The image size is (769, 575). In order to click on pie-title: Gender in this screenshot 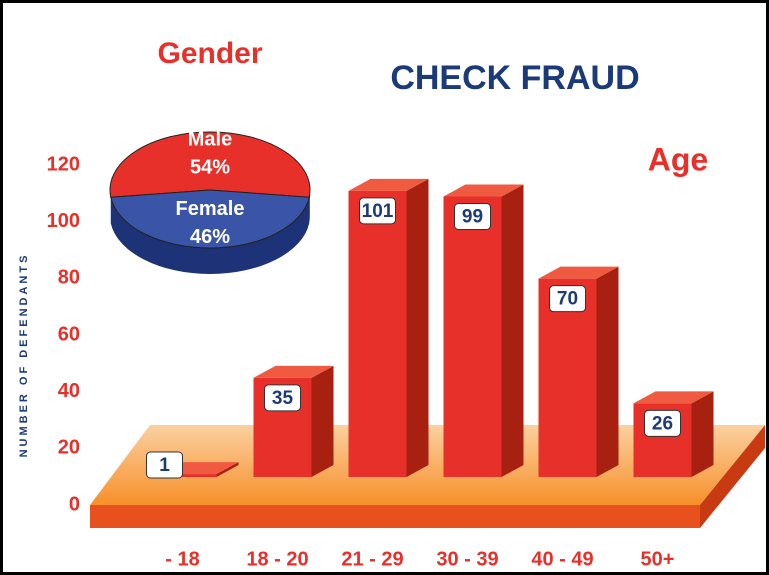, I will do `click(209, 53)`.